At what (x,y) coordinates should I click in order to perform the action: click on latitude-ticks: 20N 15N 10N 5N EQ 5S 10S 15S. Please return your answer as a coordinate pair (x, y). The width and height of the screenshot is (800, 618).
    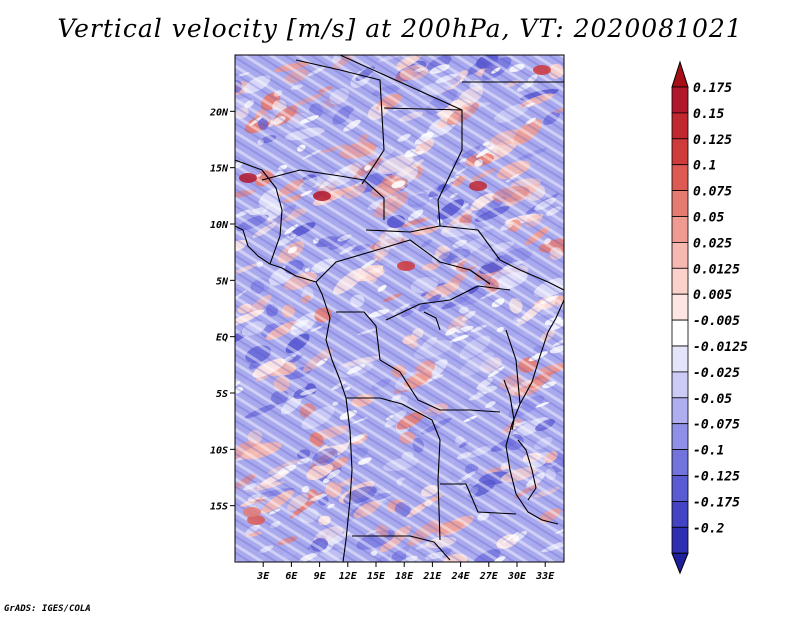
    Looking at the image, I should click on (222, 310).